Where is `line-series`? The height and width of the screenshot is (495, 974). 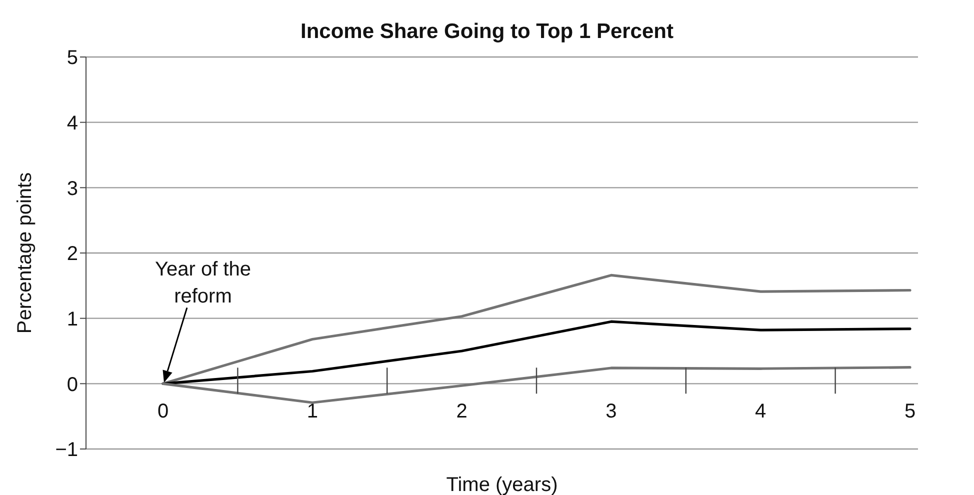
line-series is located at coordinates (537, 352).